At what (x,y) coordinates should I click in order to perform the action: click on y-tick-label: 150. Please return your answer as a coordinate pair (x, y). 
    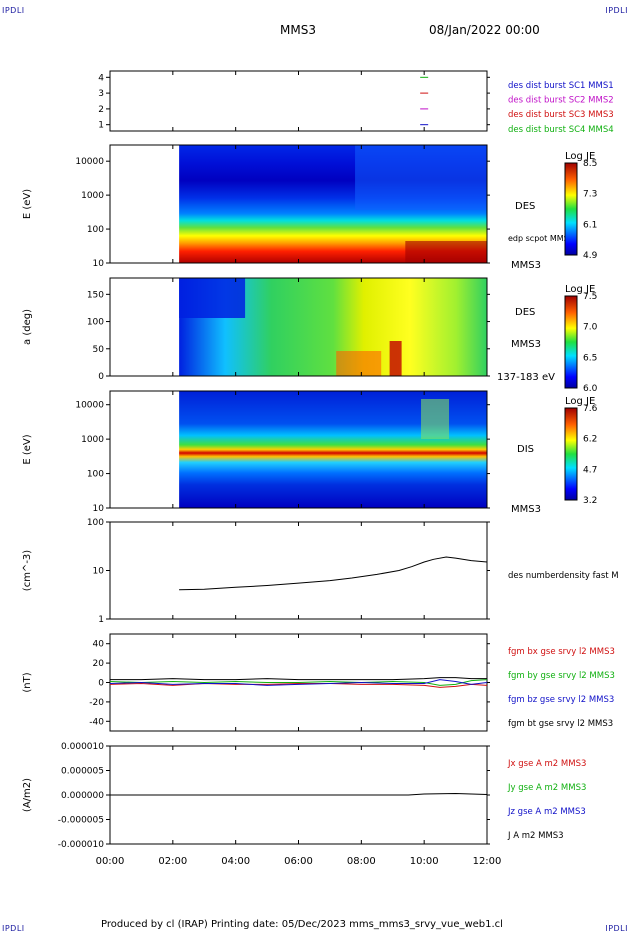
    Looking at the image, I should click on (95, 295).